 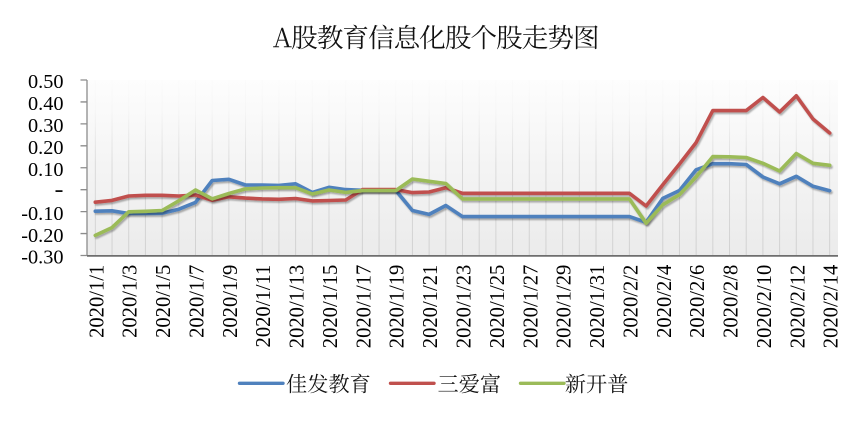 What do you see at coordinates (832, 307) in the screenshot?
I see `svg-text: 2020/2/14` at bounding box center [832, 307].